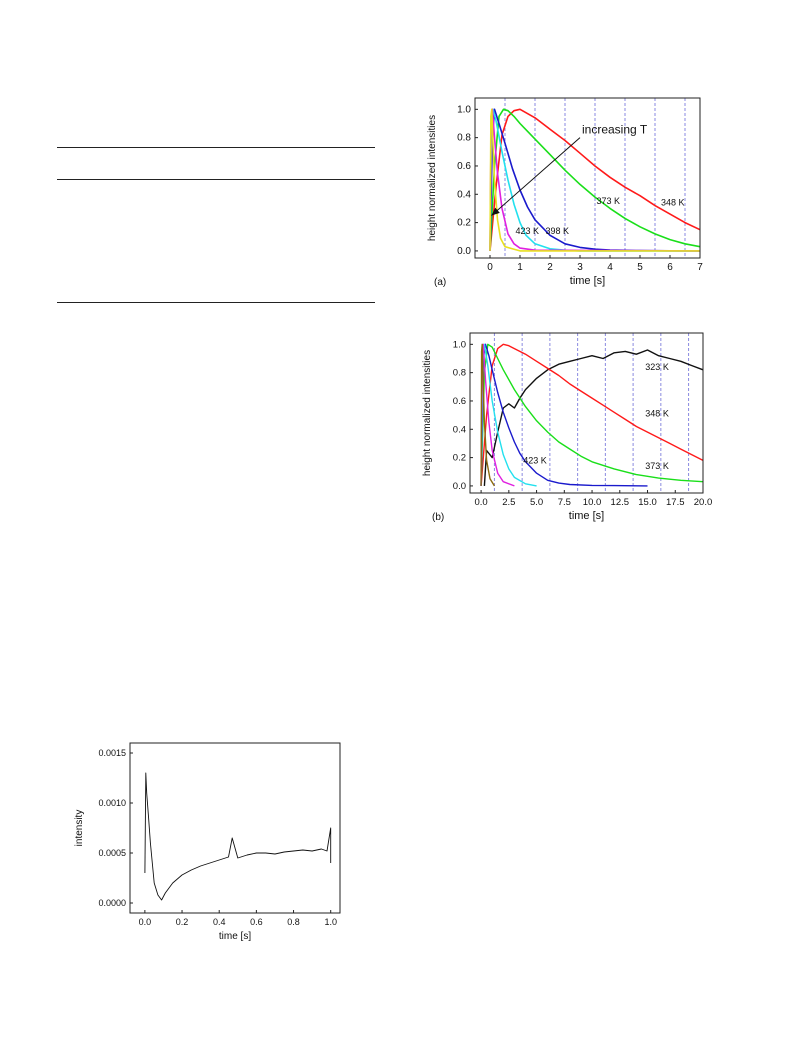 The image size is (793, 1057). What do you see at coordinates (459, 458) in the screenshot?
I see `chart-b-ytick-label-1: 0.2` at bounding box center [459, 458].